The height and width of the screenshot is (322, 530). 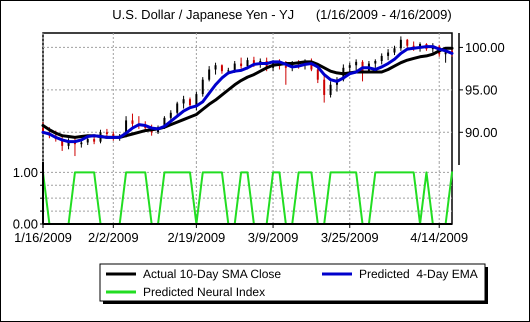 I want to click on x-tick-label: 1/16/2009, so click(x=43, y=237).